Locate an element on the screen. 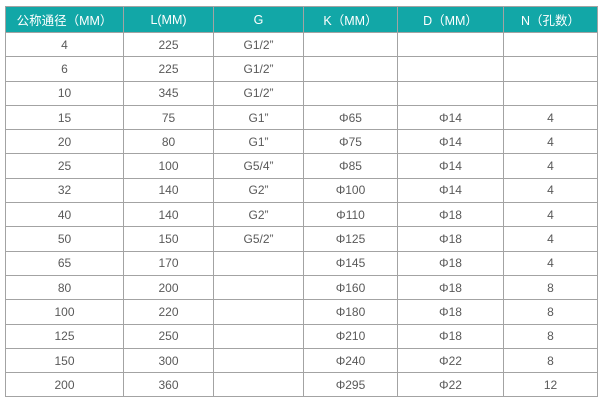  table-row: 15 75 G1” Φ65 Φ14 4 is located at coordinates (301, 117).